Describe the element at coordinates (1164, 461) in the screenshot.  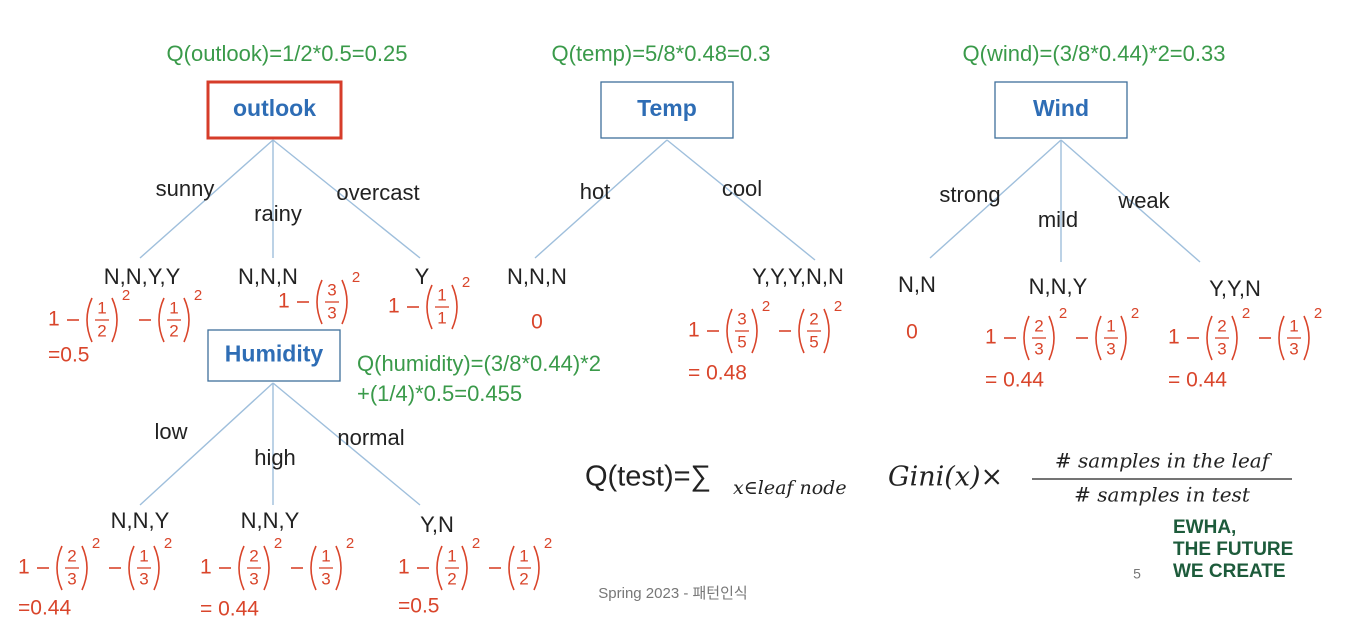
I see `formula-numerator: # samples in the leaf` at that location.